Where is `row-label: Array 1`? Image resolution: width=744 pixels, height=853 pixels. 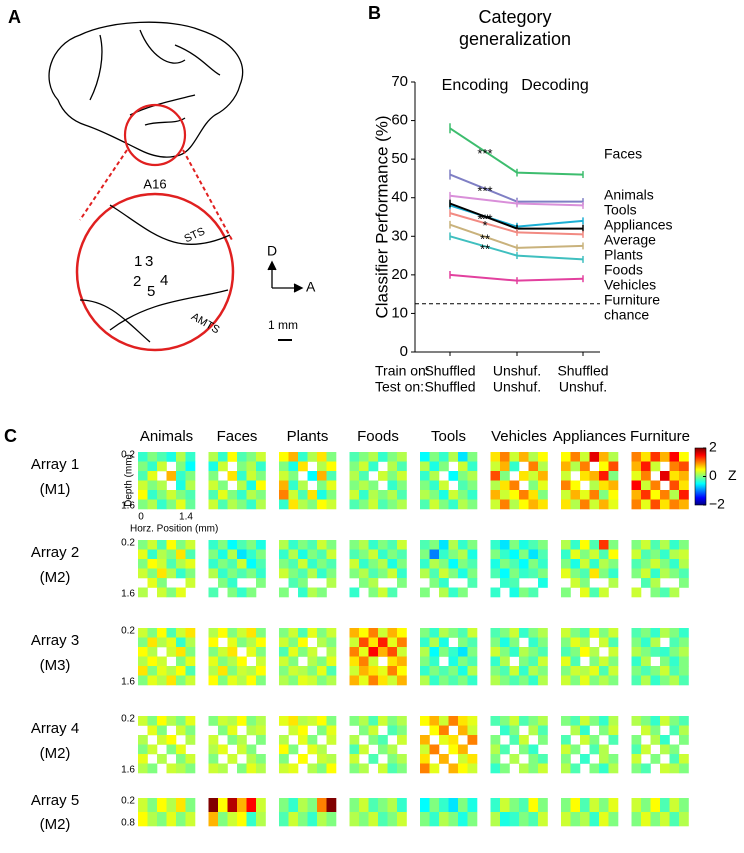 row-label: Array 1 is located at coordinates (55, 464).